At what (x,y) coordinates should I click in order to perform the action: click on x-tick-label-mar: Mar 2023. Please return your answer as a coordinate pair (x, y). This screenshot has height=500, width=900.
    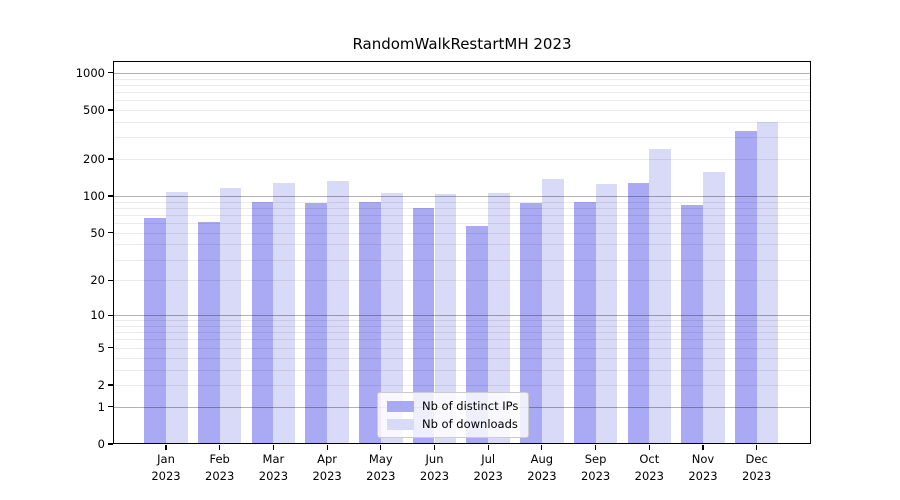
    Looking at the image, I should click on (273, 467).